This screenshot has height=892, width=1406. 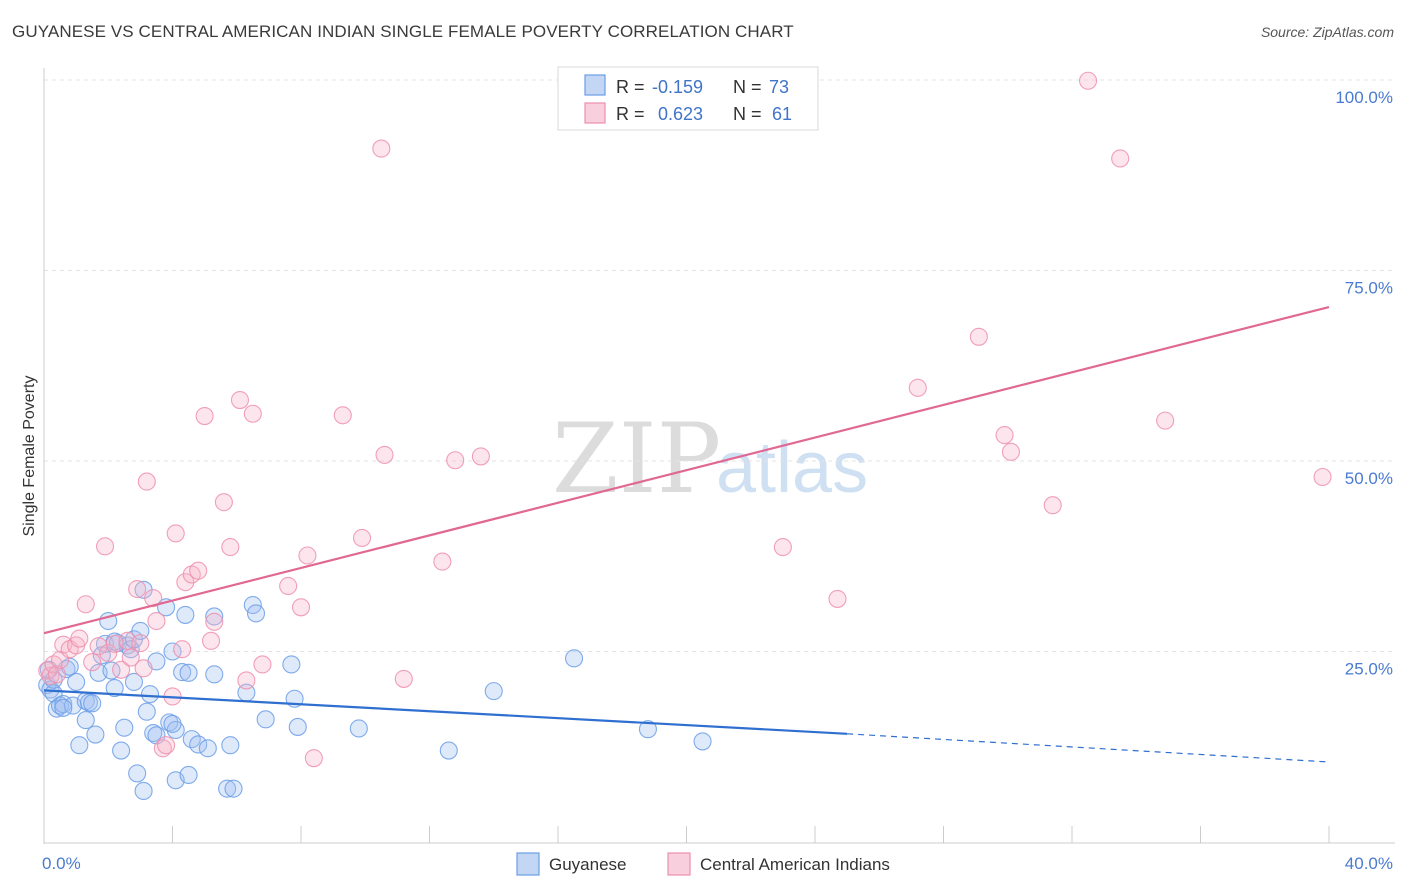 What do you see at coordinates (1364, 383) in the screenshot?
I see `y-tick-labels: 25.0% 50.0% 75.0% 100.0%` at bounding box center [1364, 383].